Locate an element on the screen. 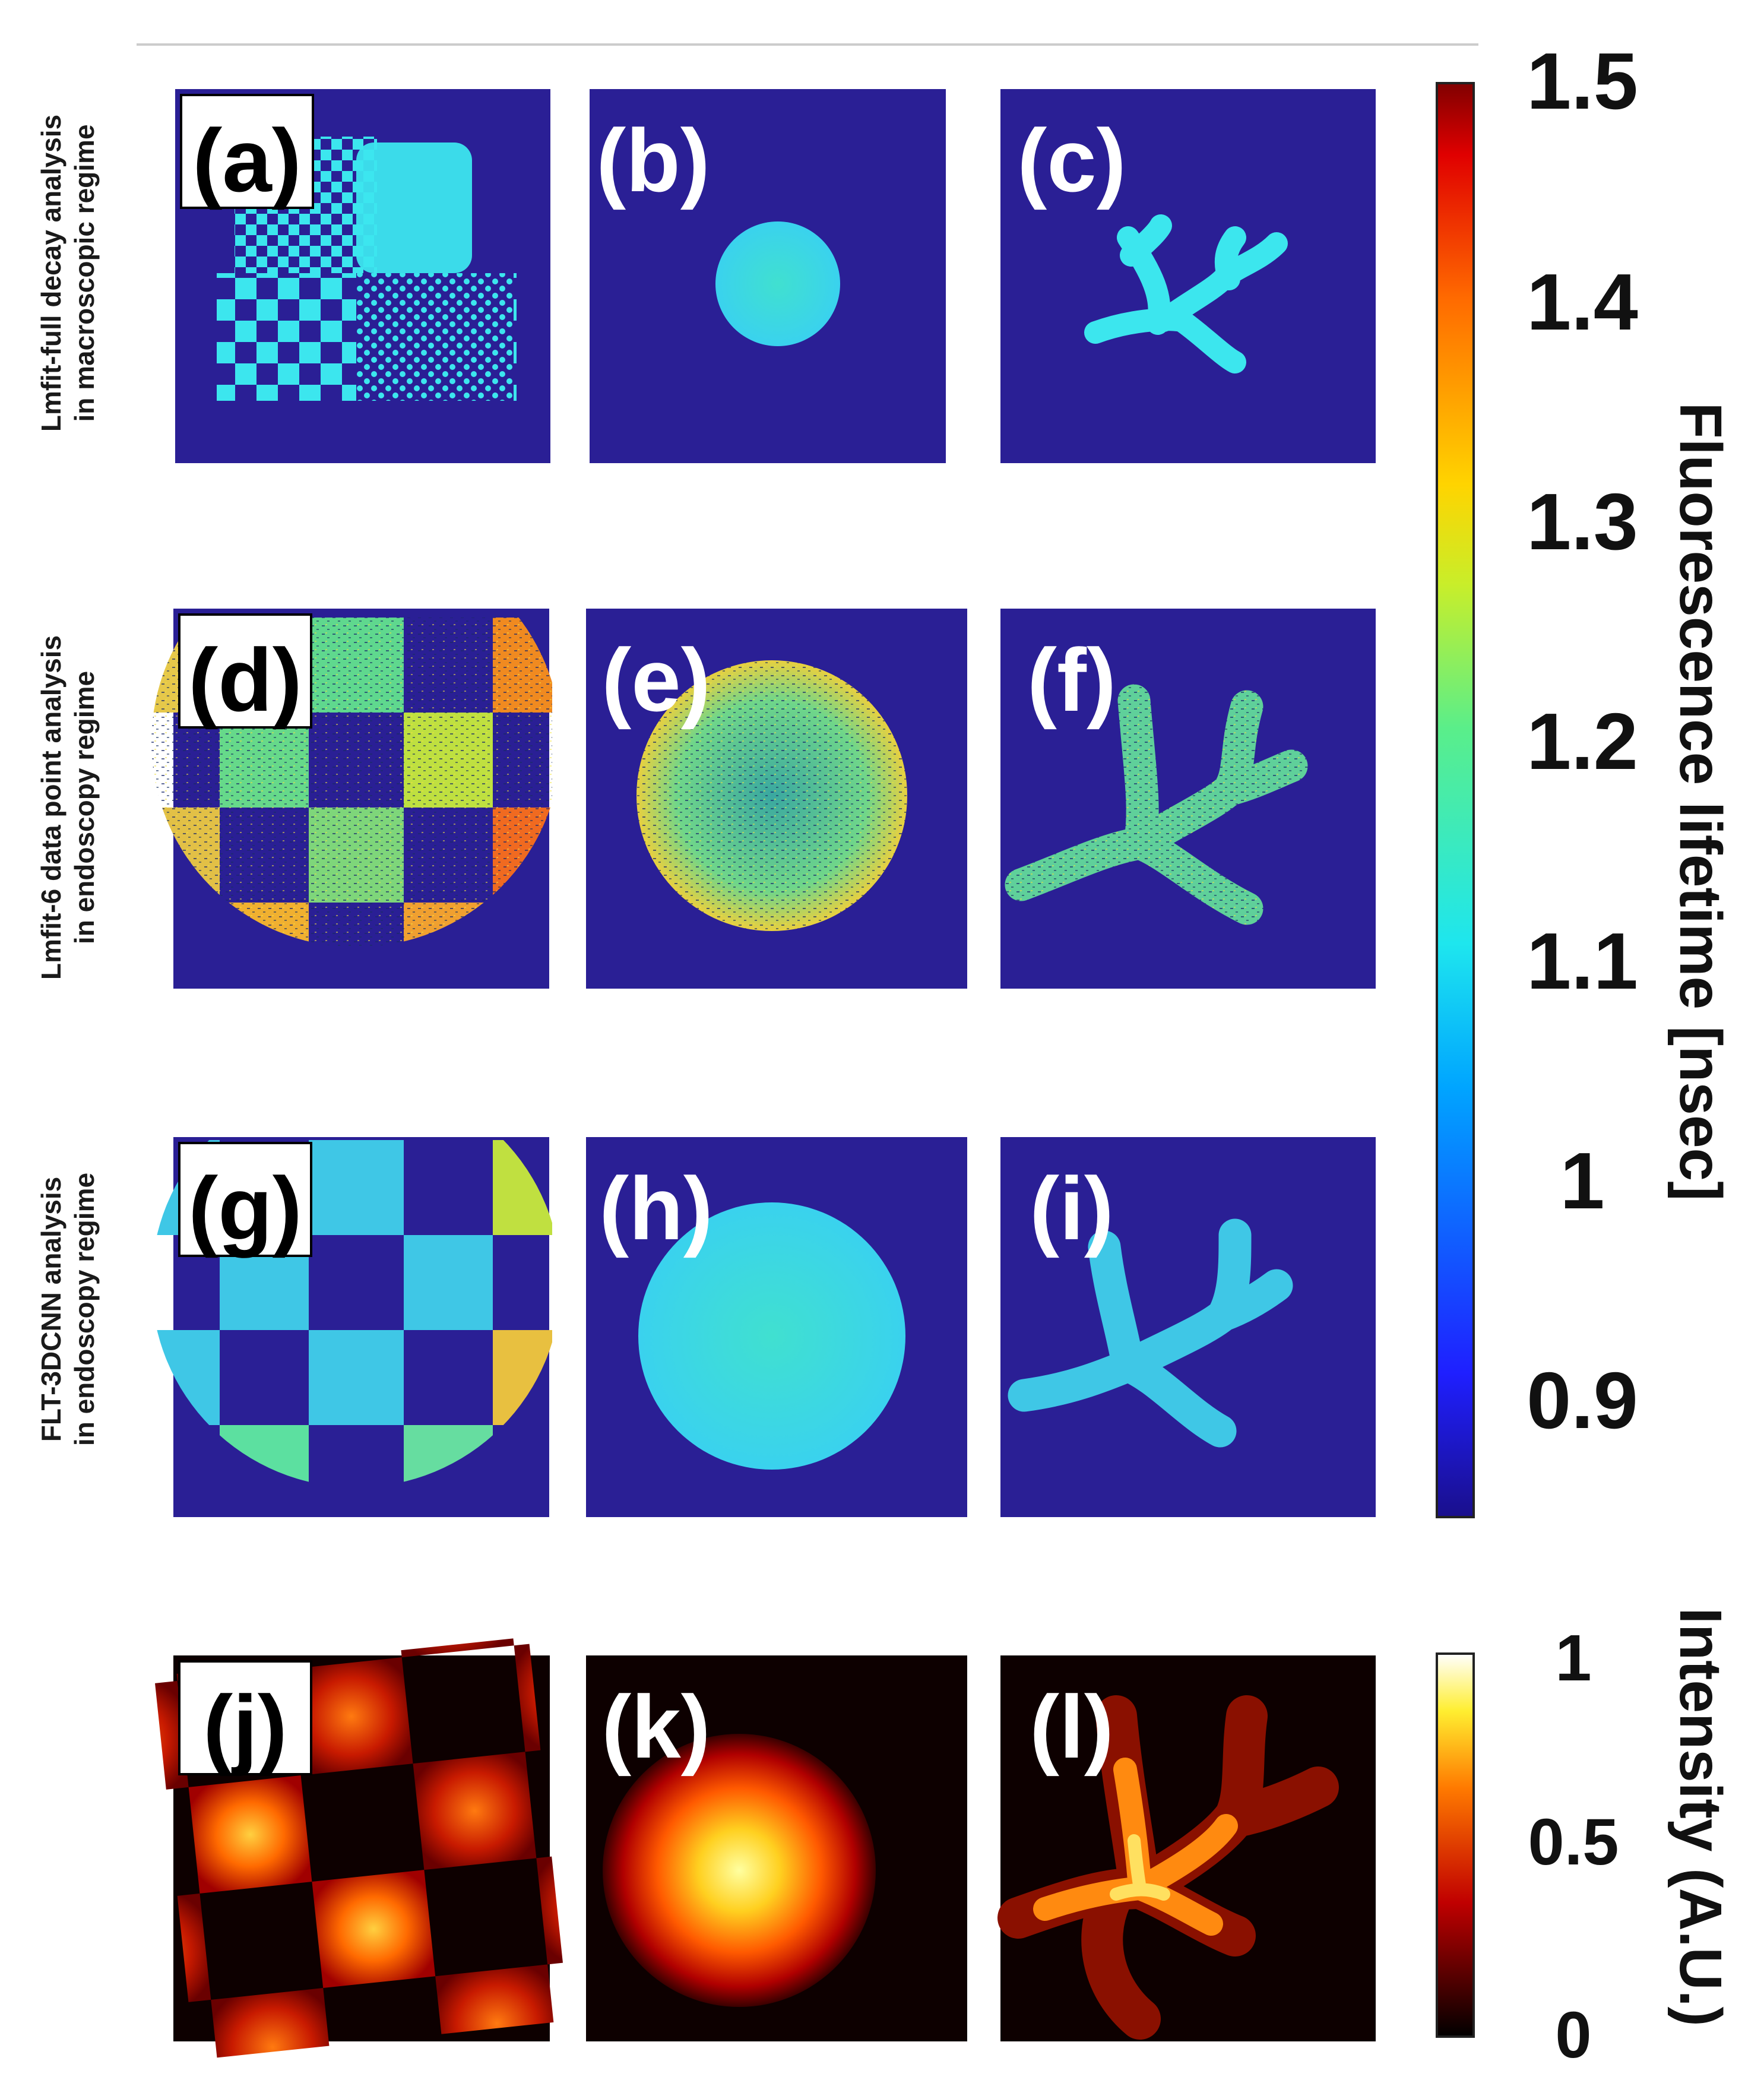 The height and width of the screenshot is (2099, 1764). panel-f-branch is located at coordinates (1156, 805).